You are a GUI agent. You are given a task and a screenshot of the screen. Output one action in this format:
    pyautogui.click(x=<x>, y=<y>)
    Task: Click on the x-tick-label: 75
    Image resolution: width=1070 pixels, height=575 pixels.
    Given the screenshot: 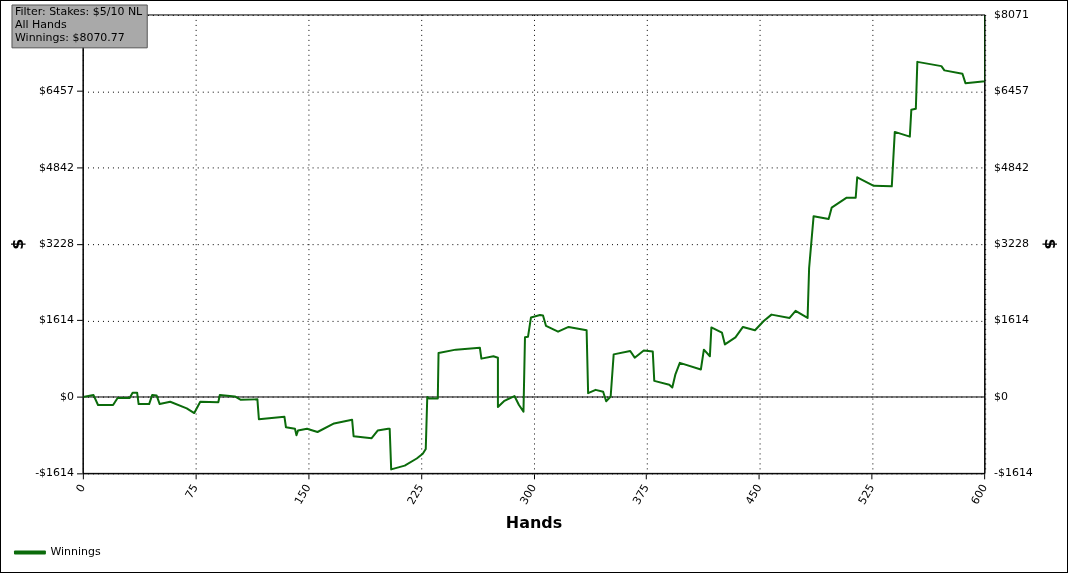 What is the action you would take?
    pyautogui.click(x=191, y=491)
    